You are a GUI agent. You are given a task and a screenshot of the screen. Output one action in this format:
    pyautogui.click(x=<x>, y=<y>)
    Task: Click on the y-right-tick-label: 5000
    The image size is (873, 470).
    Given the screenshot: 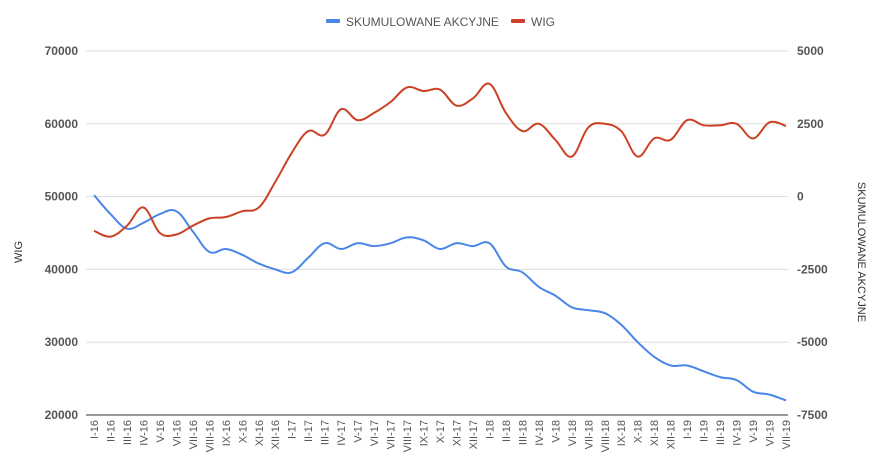 What is the action you would take?
    pyautogui.click(x=810, y=51)
    